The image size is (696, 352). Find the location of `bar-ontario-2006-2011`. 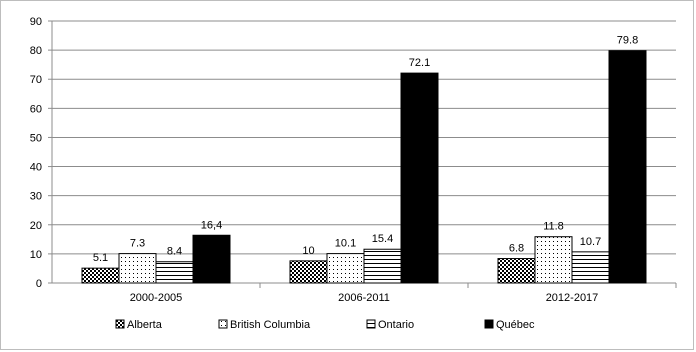

bar-ontario-2006-2011 is located at coordinates (382, 266).